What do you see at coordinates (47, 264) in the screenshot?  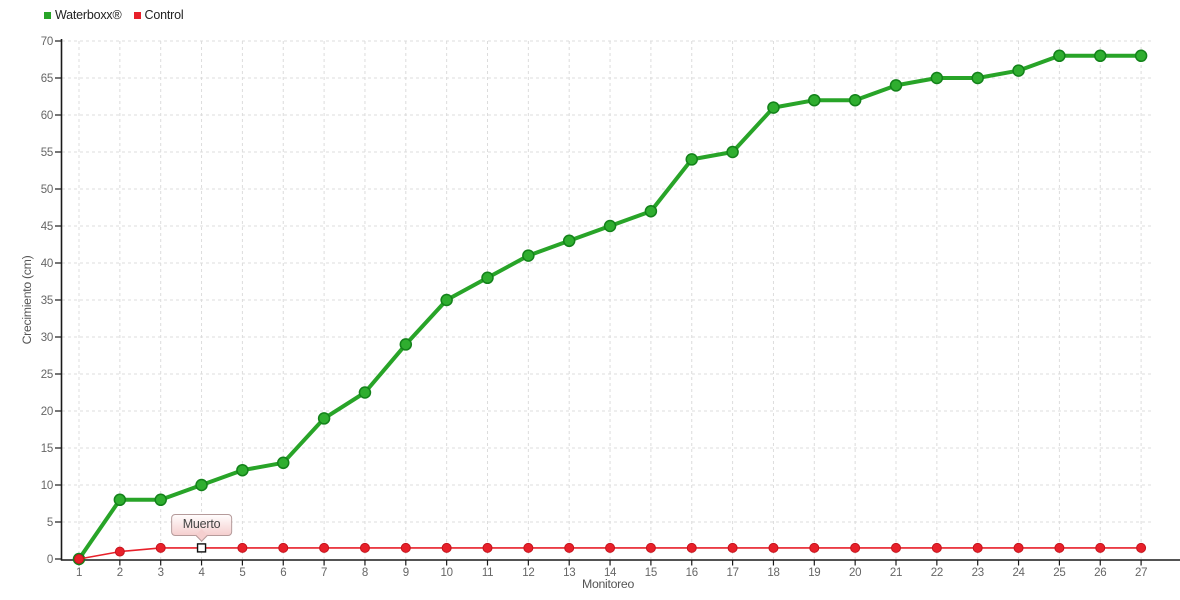 I see `y-tick-label-40: 40` at bounding box center [47, 264].